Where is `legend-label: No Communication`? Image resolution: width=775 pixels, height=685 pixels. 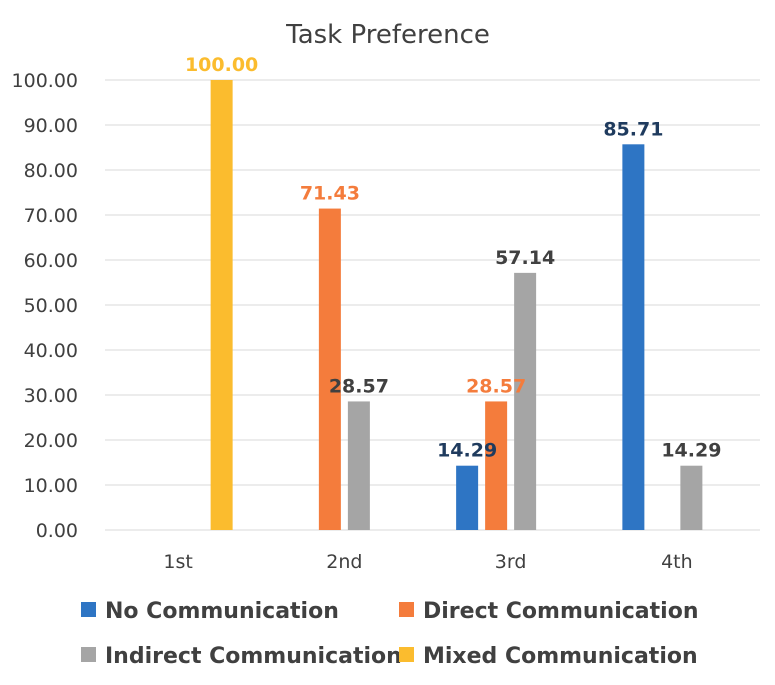 legend-label: No Communication is located at coordinates (222, 611).